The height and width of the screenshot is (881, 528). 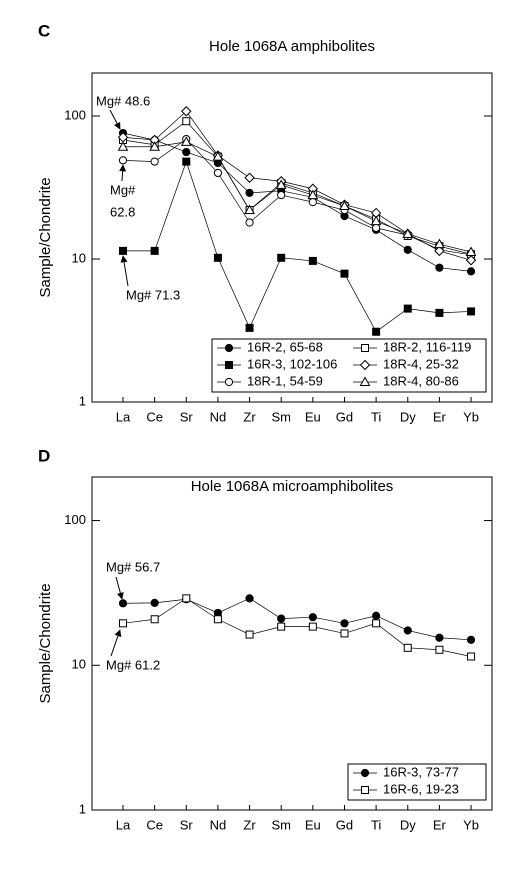 What do you see at coordinates (45, 643) in the screenshot?
I see `y-axis-label: Sample/Chondrite` at bounding box center [45, 643].